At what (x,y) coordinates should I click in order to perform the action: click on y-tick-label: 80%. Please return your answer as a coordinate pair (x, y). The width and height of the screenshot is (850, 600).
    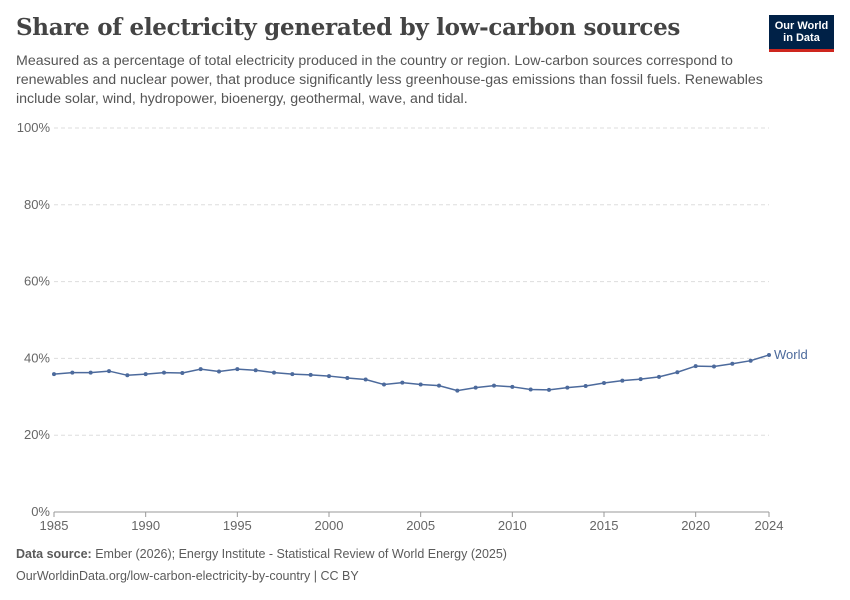
    Looking at the image, I should click on (37, 204).